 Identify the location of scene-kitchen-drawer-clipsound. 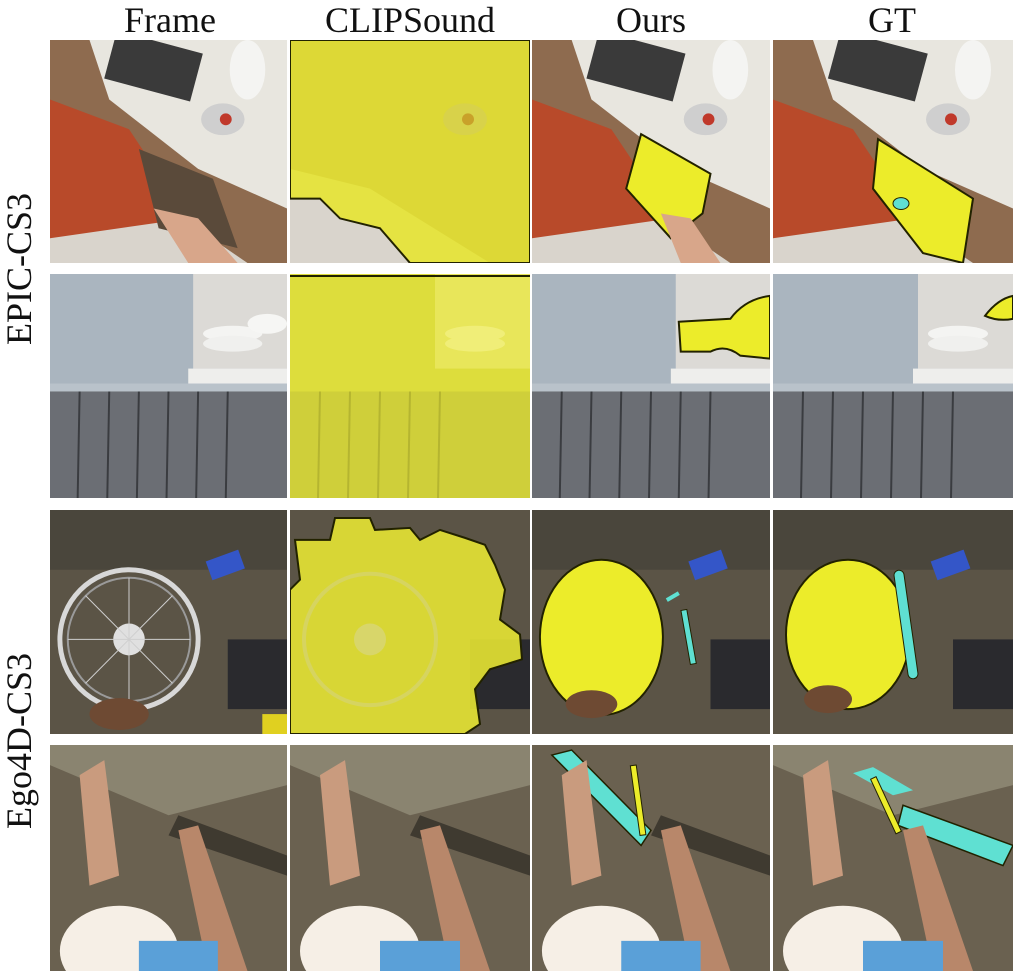
(410, 151).